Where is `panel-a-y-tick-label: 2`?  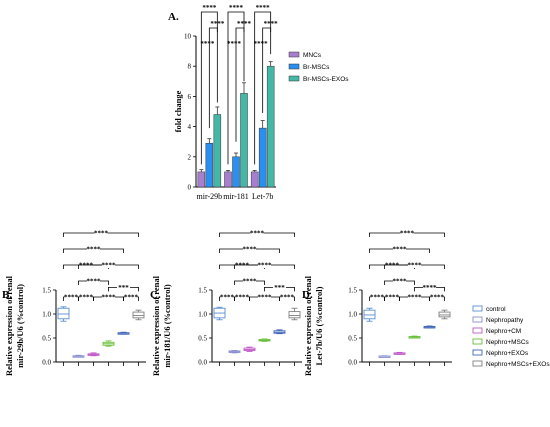
panel-a-y-tick-label: 2 is located at coordinates (190, 157).